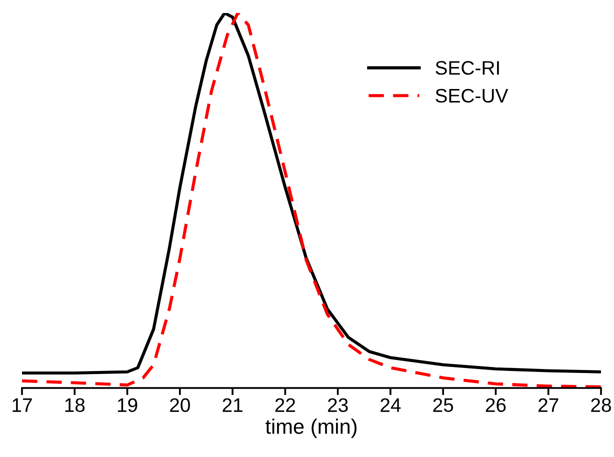  Describe the element at coordinates (443, 405) in the screenshot. I see `x-tick-label: 25` at that location.